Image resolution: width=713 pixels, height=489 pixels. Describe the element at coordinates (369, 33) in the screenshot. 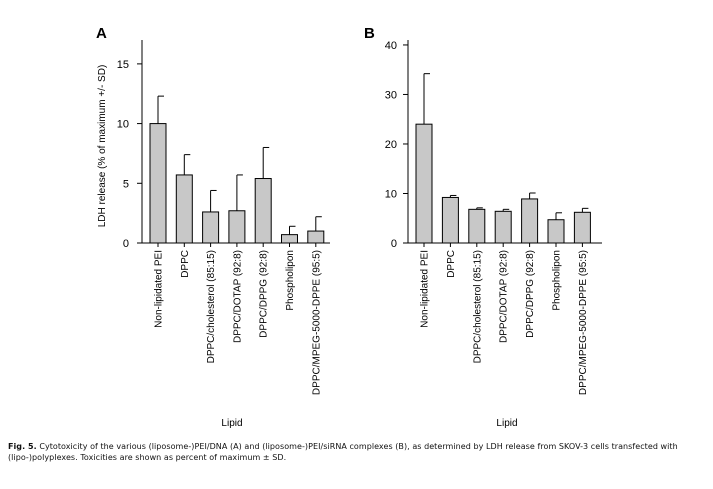

I see `panel-b-label: B` at that location.